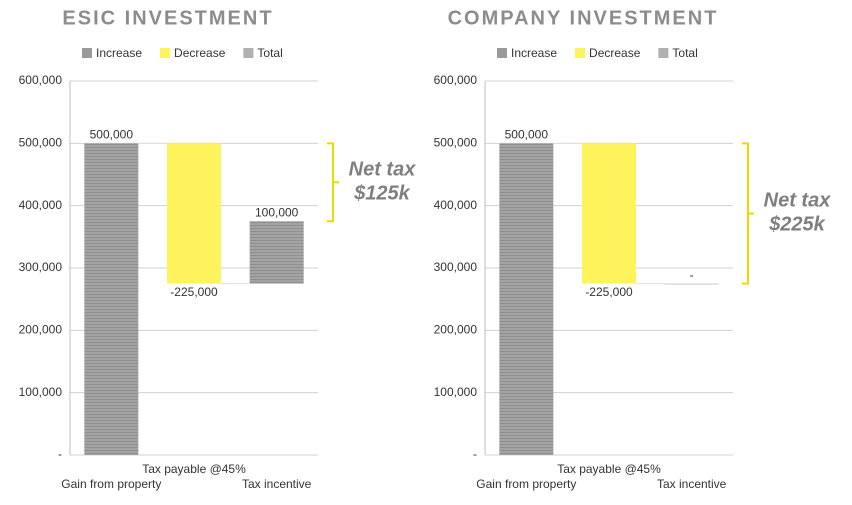 This screenshot has width=852, height=505. What do you see at coordinates (277, 212) in the screenshot?
I see `value-label: 100,000` at bounding box center [277, 212].